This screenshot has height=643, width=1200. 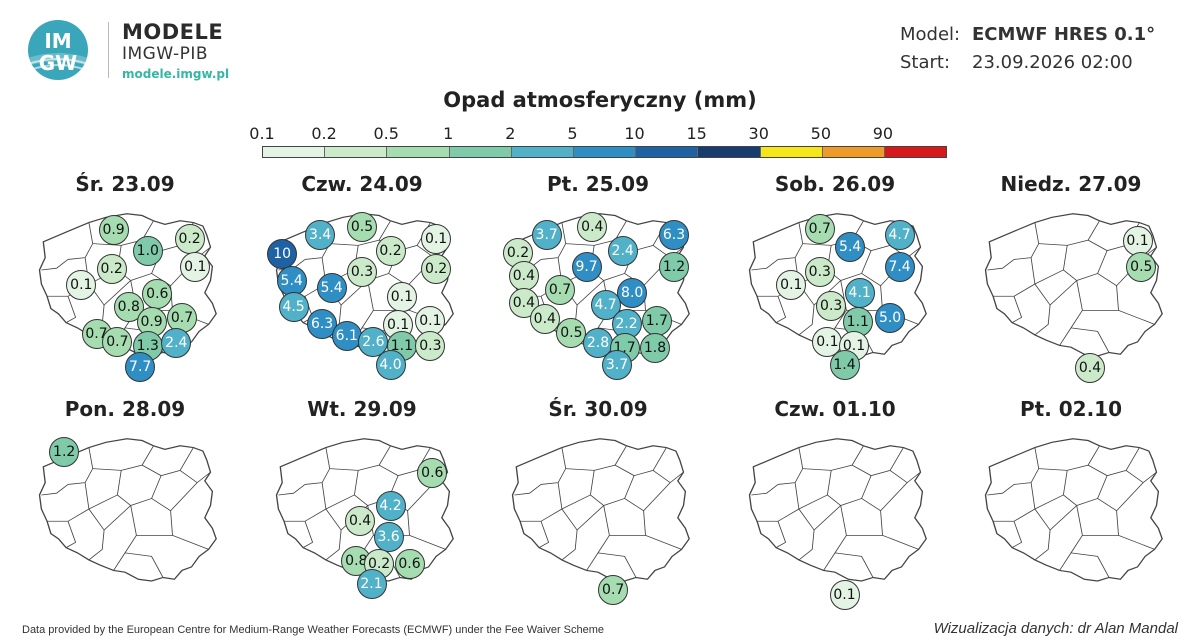 I want to click on day-title: Czw. 01.10, so click(x=835, y=409).